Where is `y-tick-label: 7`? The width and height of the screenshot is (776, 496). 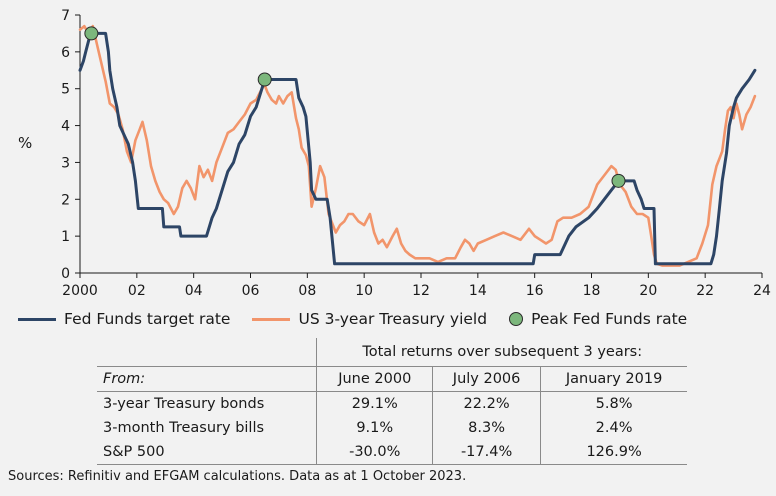
y-tick-label: 7 is located at coordinates (65, 16).